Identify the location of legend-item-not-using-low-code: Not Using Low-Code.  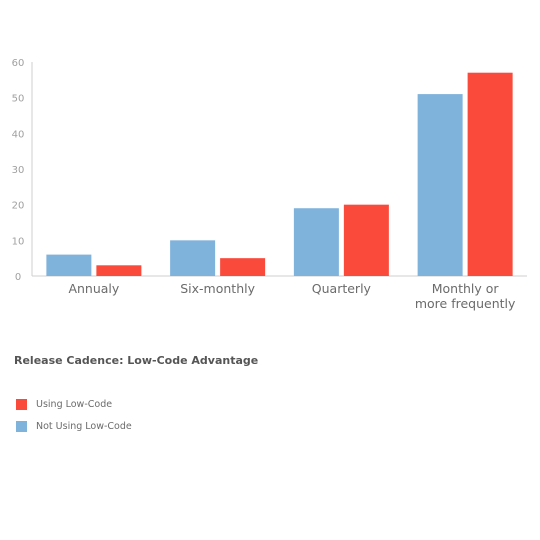
(74, 426).